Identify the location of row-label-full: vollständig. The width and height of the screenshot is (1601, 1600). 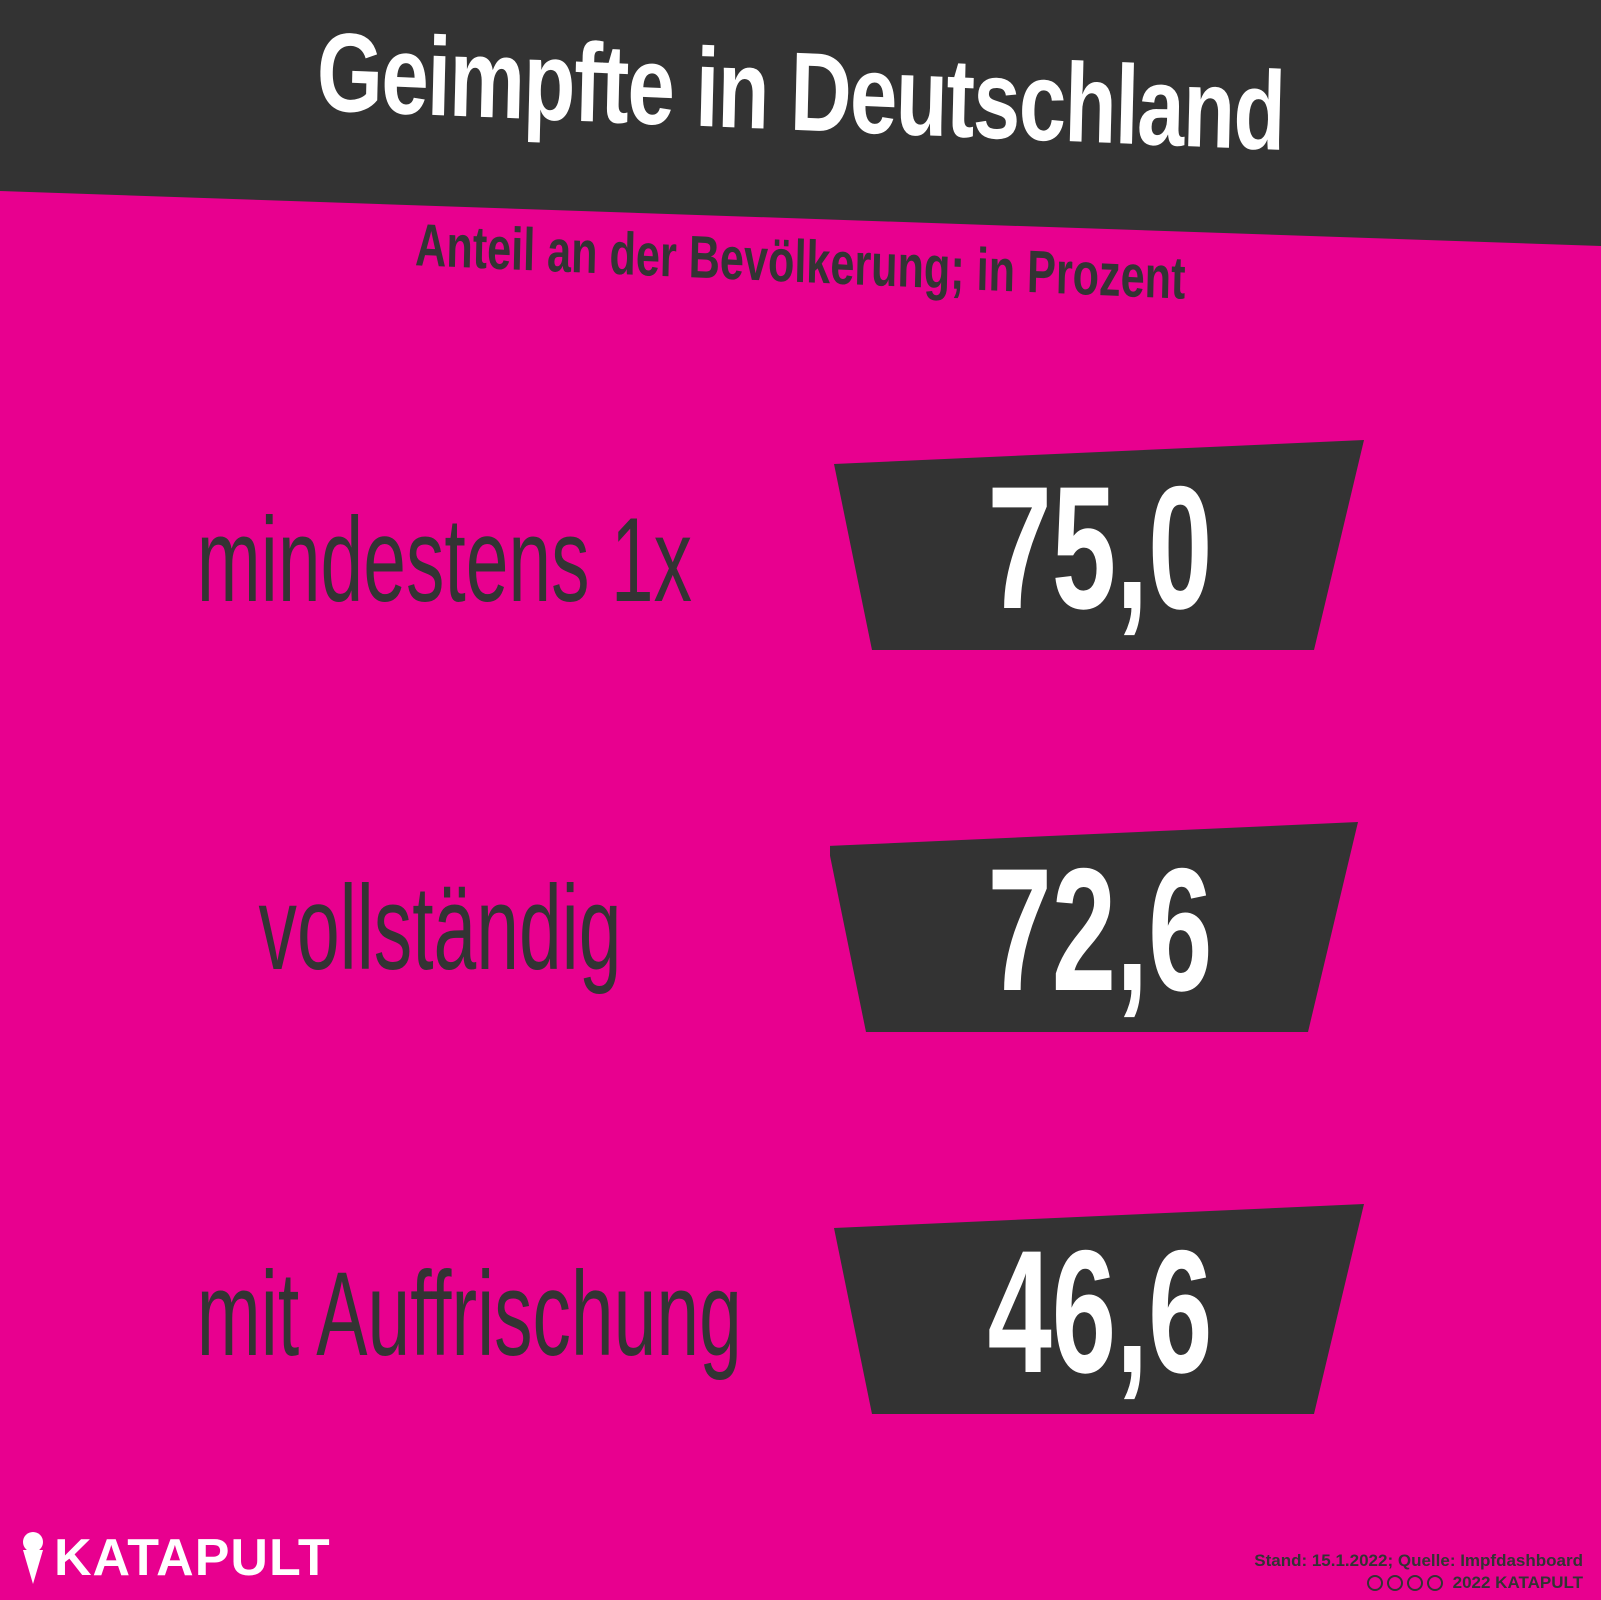
(440, 928).